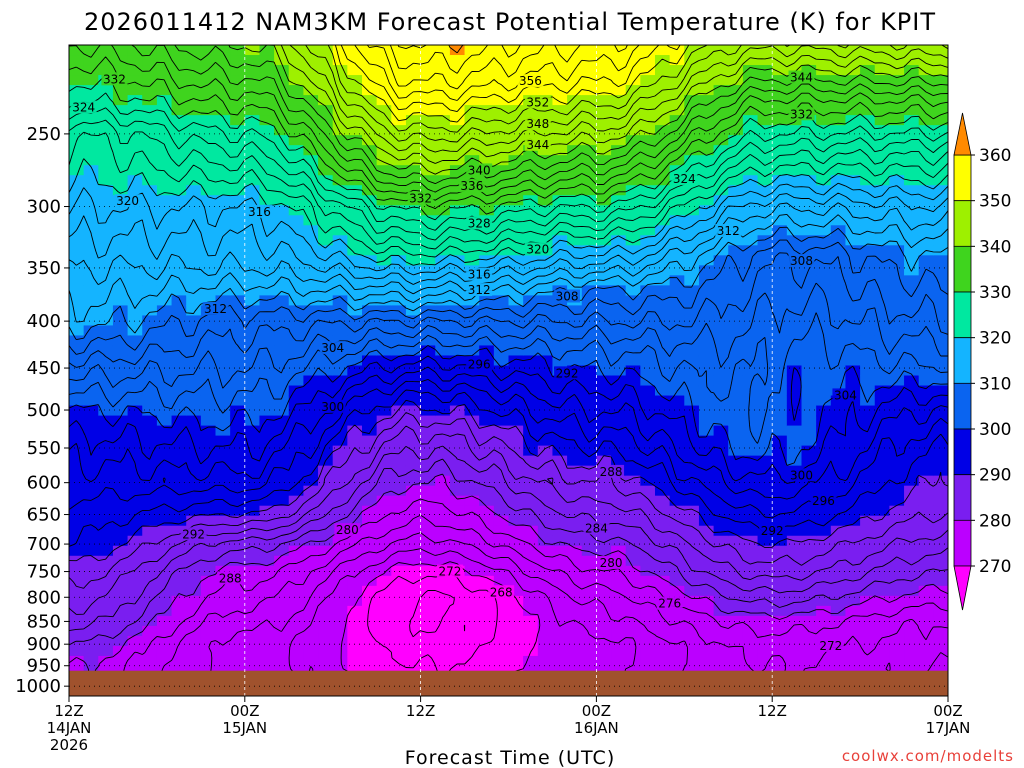  Describe the element at coordinates (823, 500) in the screenshot. I see `contour-label-296: 296` at that location.